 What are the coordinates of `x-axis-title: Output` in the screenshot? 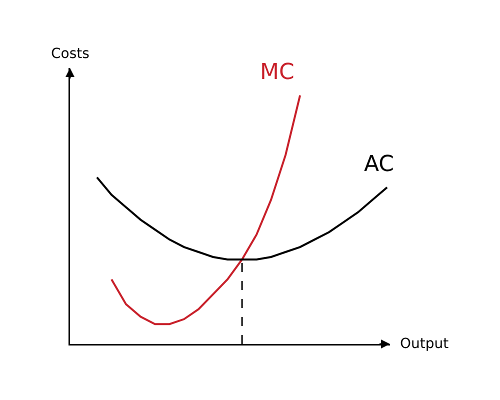 It's located at (425, 344).